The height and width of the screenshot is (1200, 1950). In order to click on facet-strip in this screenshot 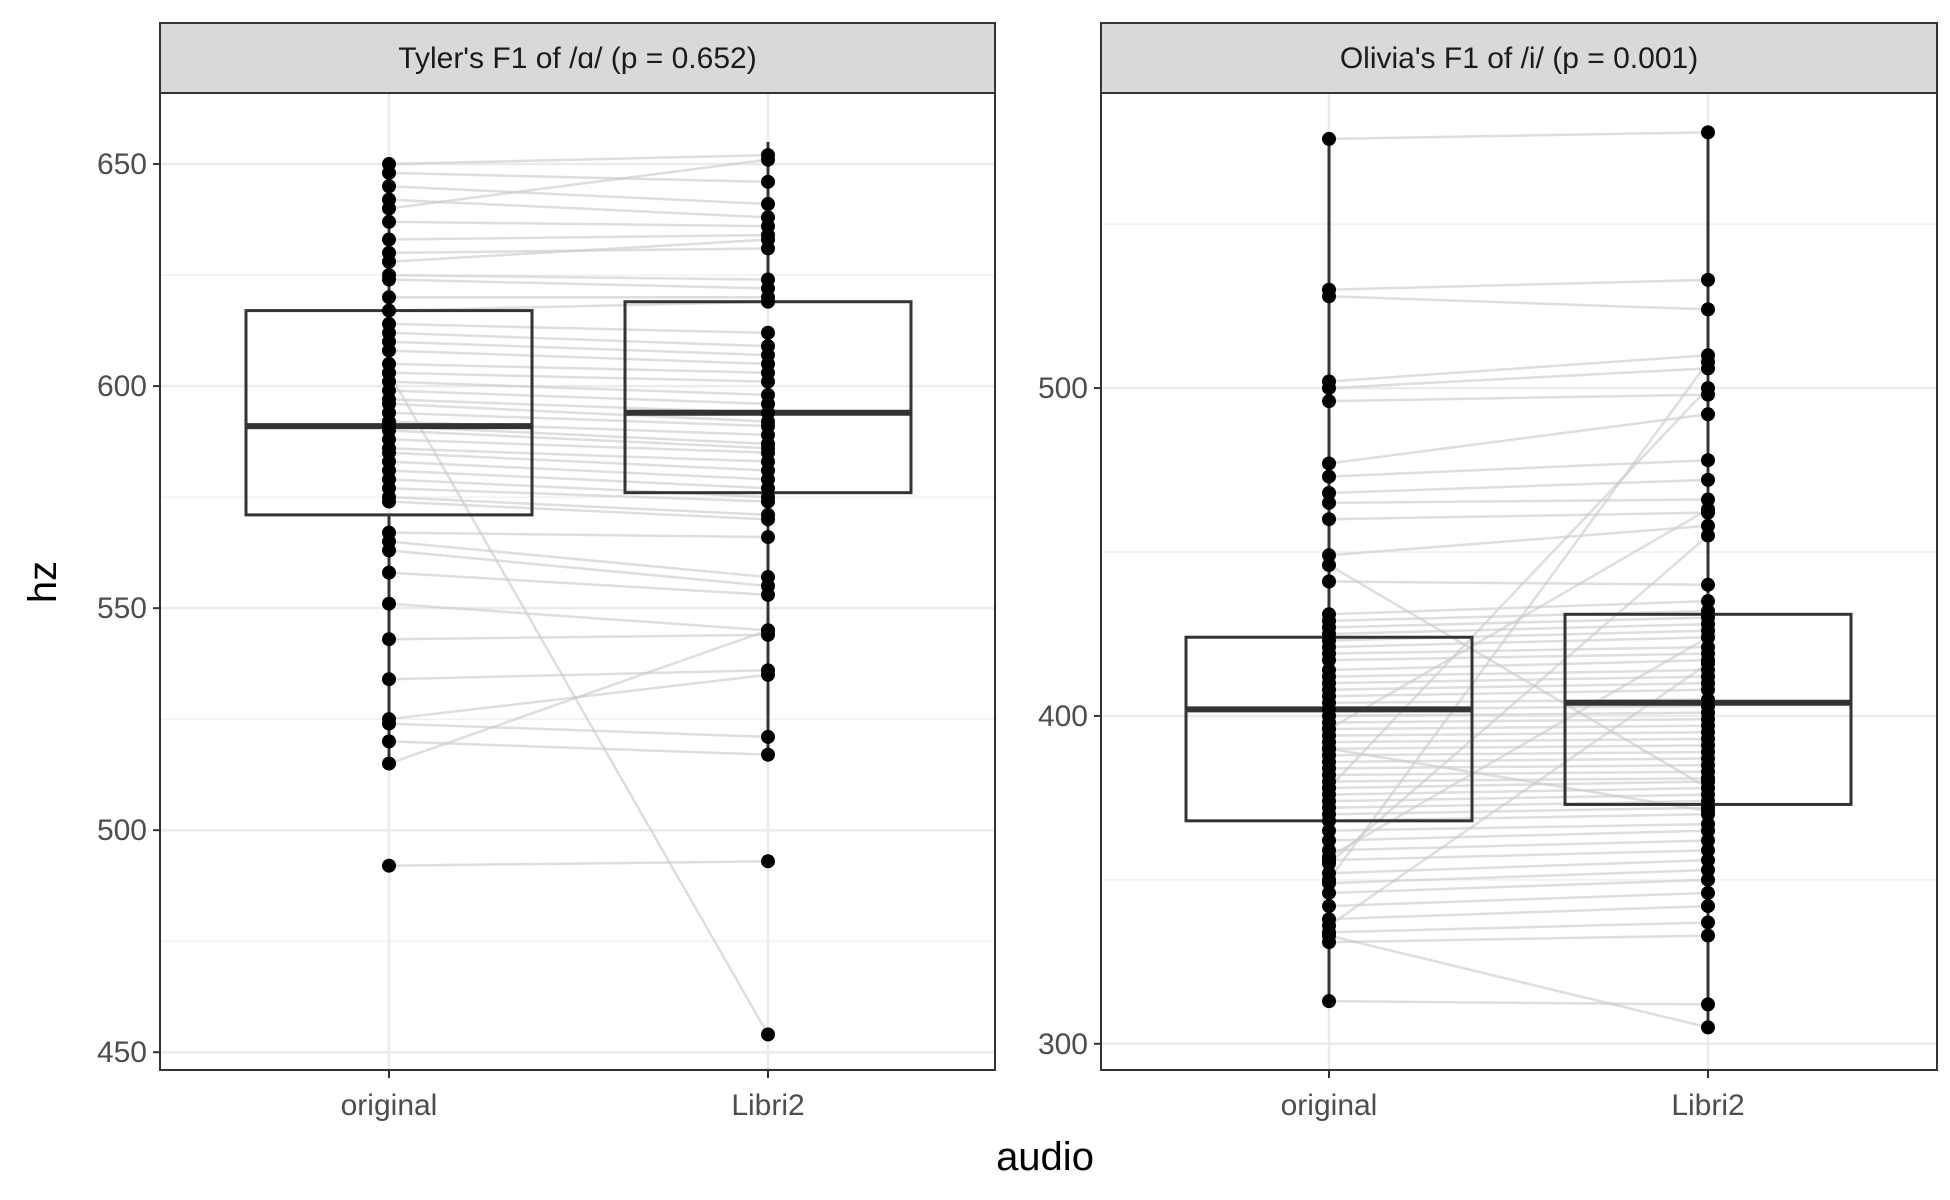, I will do `click(577, 58)`.